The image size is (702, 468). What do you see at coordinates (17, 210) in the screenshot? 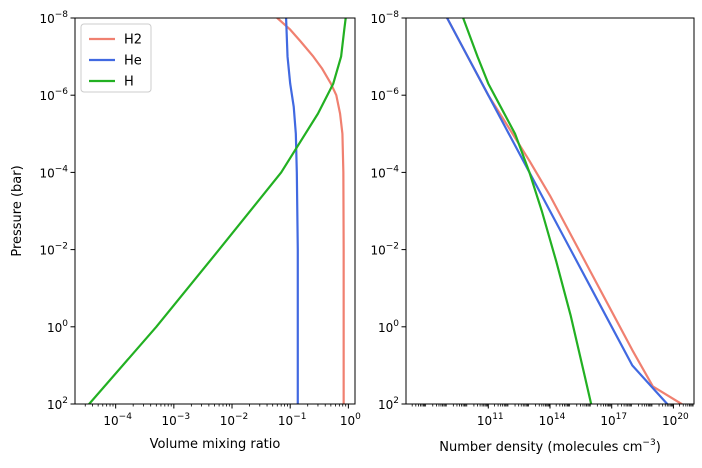
I see `y-axis-label: Pressure (bar)` at bounding box center [17, 210].